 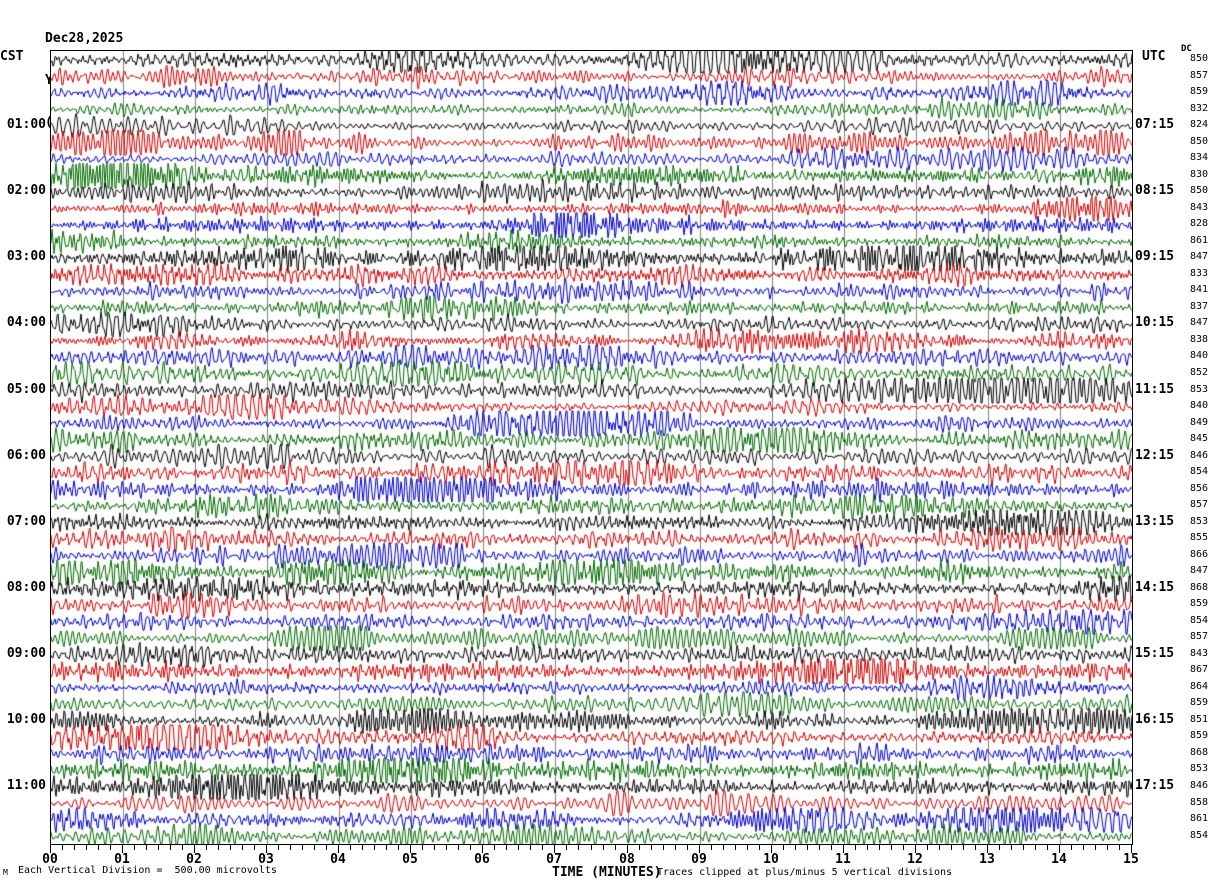 What do you see at coordinates (1155, 389) in the screenshot?
I see `utc-label: 11:15` at bounding box center [1155, 389].